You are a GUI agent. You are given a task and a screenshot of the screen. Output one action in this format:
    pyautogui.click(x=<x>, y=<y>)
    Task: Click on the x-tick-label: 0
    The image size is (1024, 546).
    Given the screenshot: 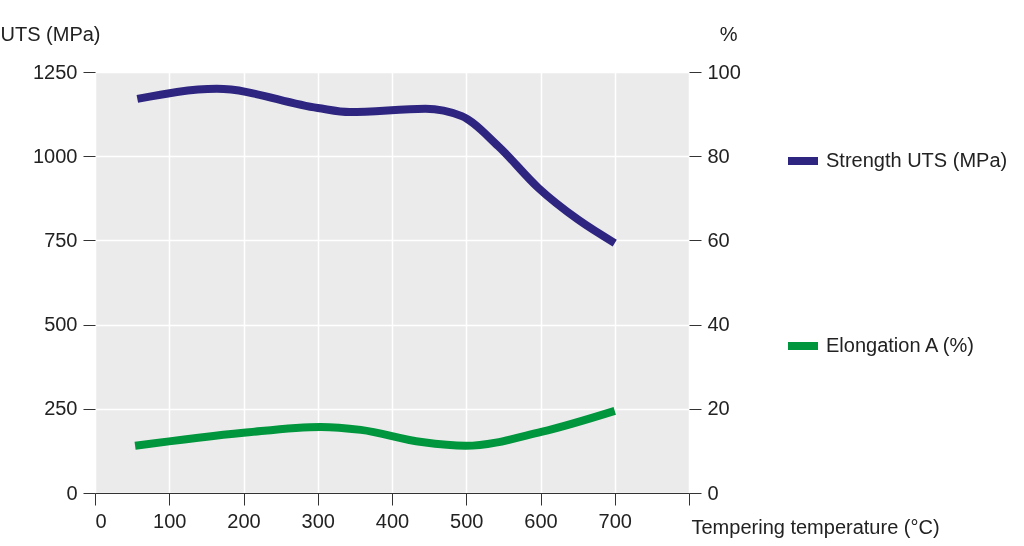 What is the action you would take?
    pyautogui.click(x=101, y=520)
    